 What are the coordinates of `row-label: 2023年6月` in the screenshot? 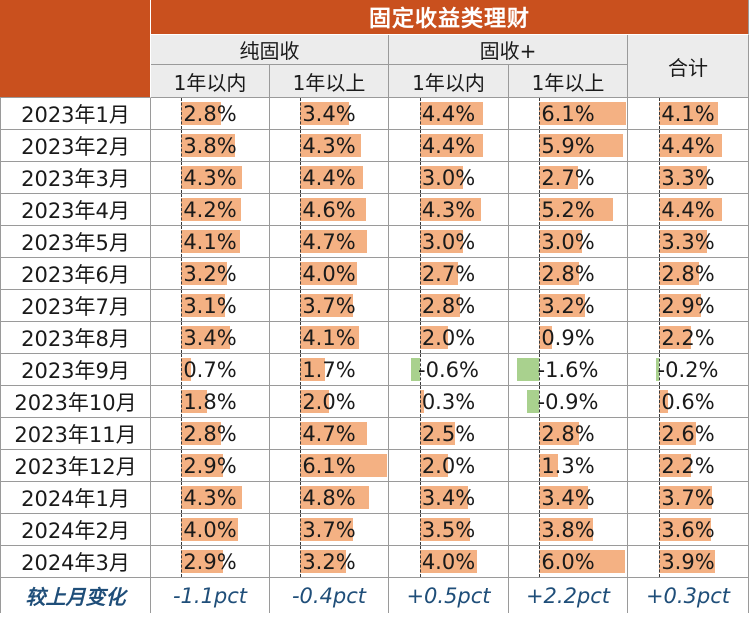 It's located at (75, 274).